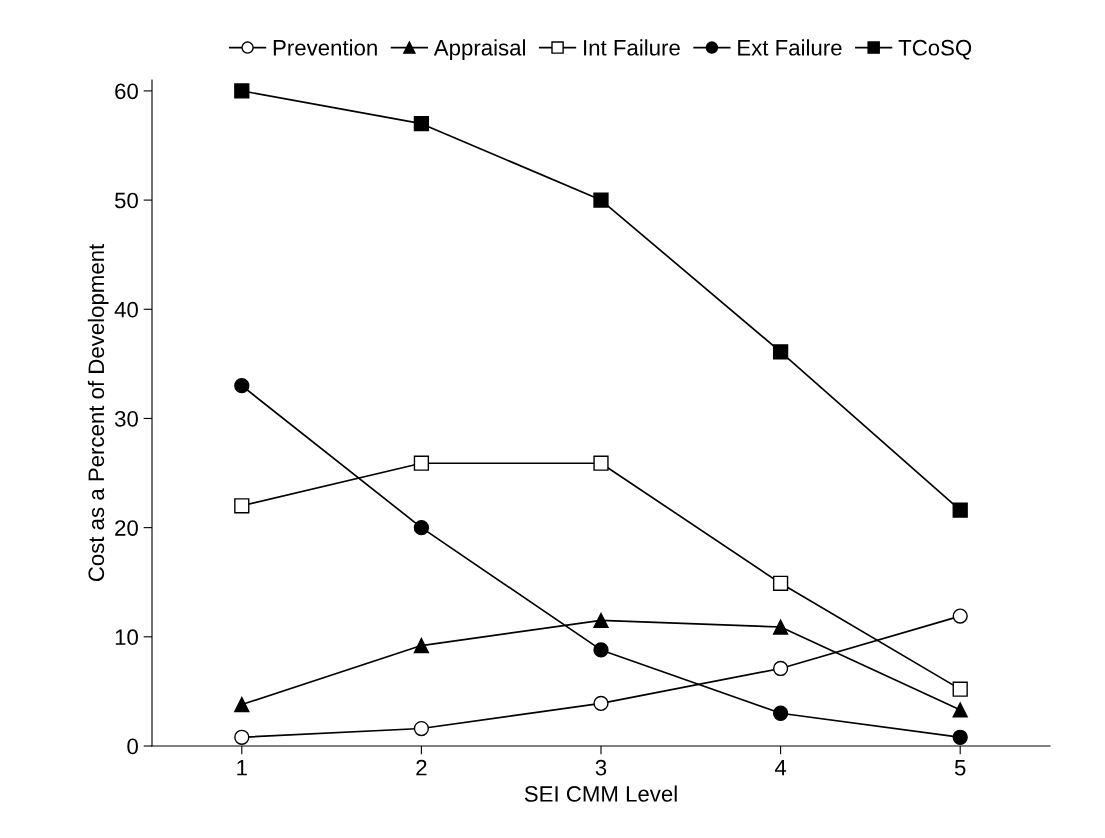 The width and height of the screenshot is (1105, 838). I want to click on x-tick-label: 2, so click(421, 767).